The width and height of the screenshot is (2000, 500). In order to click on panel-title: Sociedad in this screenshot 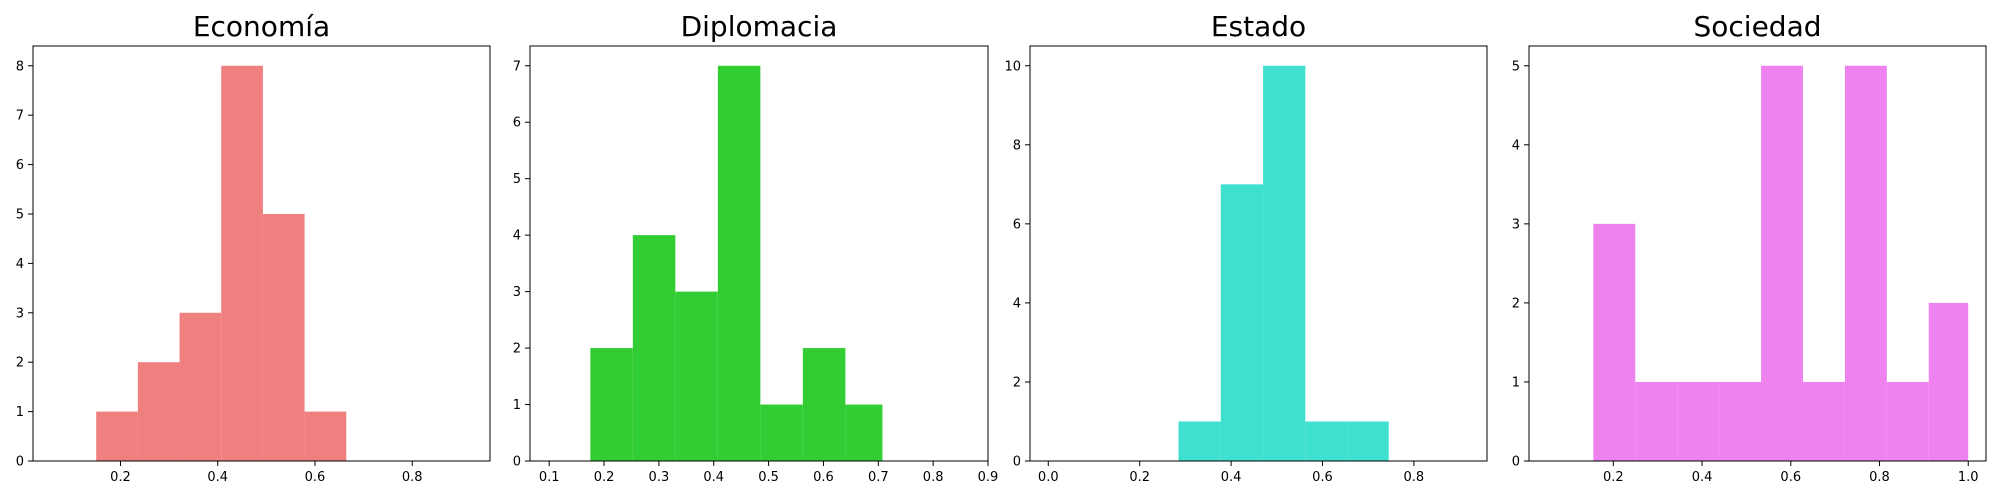, I will do `click(1757, 26)`.